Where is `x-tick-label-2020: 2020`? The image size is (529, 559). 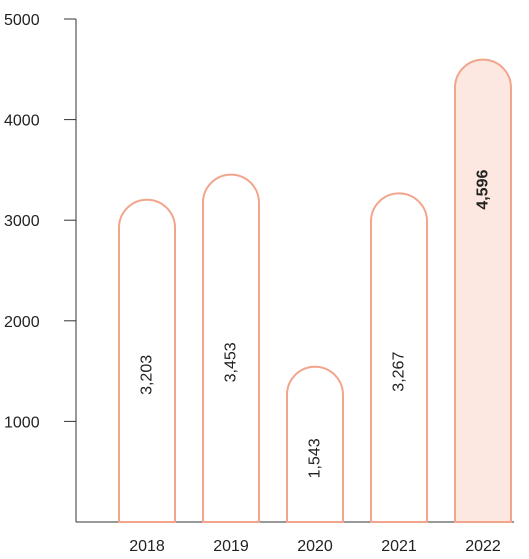 x-tick-label-2020: 2020 is located at coordinates (315, 546).